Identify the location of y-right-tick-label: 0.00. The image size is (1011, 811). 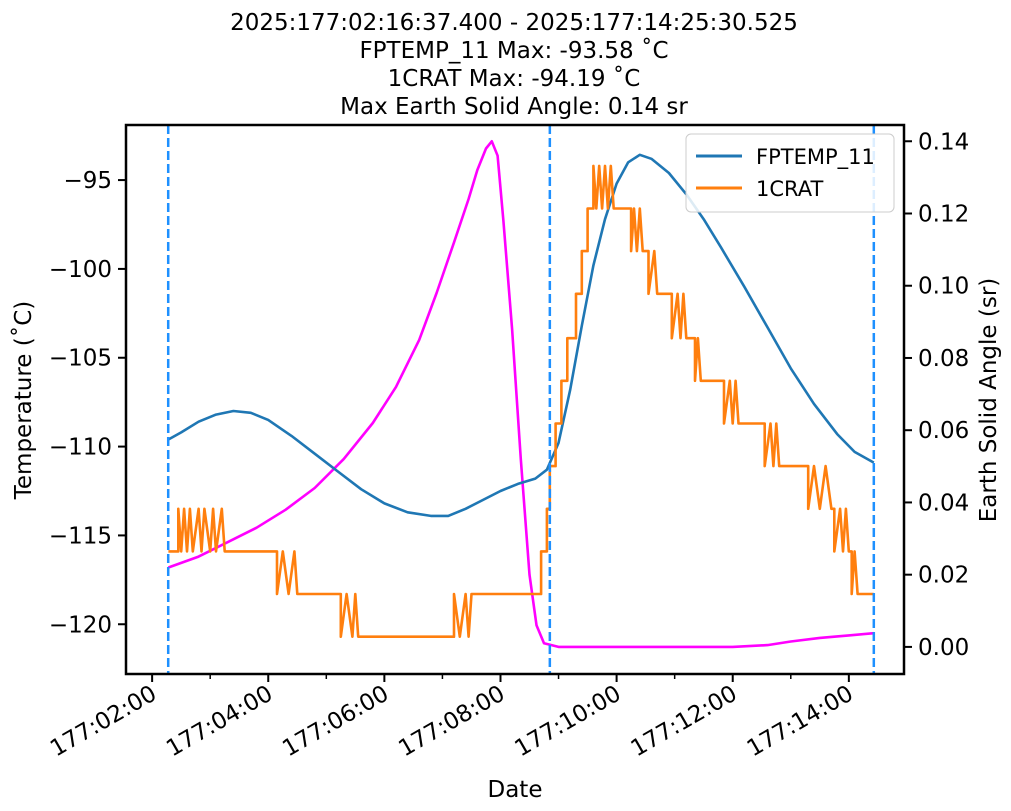
(943, 648).